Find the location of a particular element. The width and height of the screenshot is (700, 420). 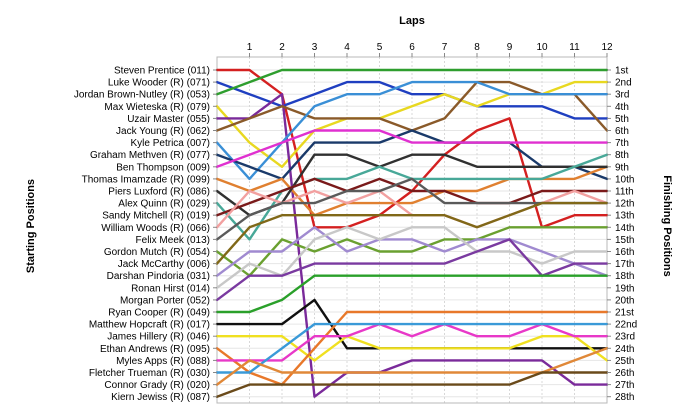

finishing-position-label: 6th is located at coordinates (622, 131).